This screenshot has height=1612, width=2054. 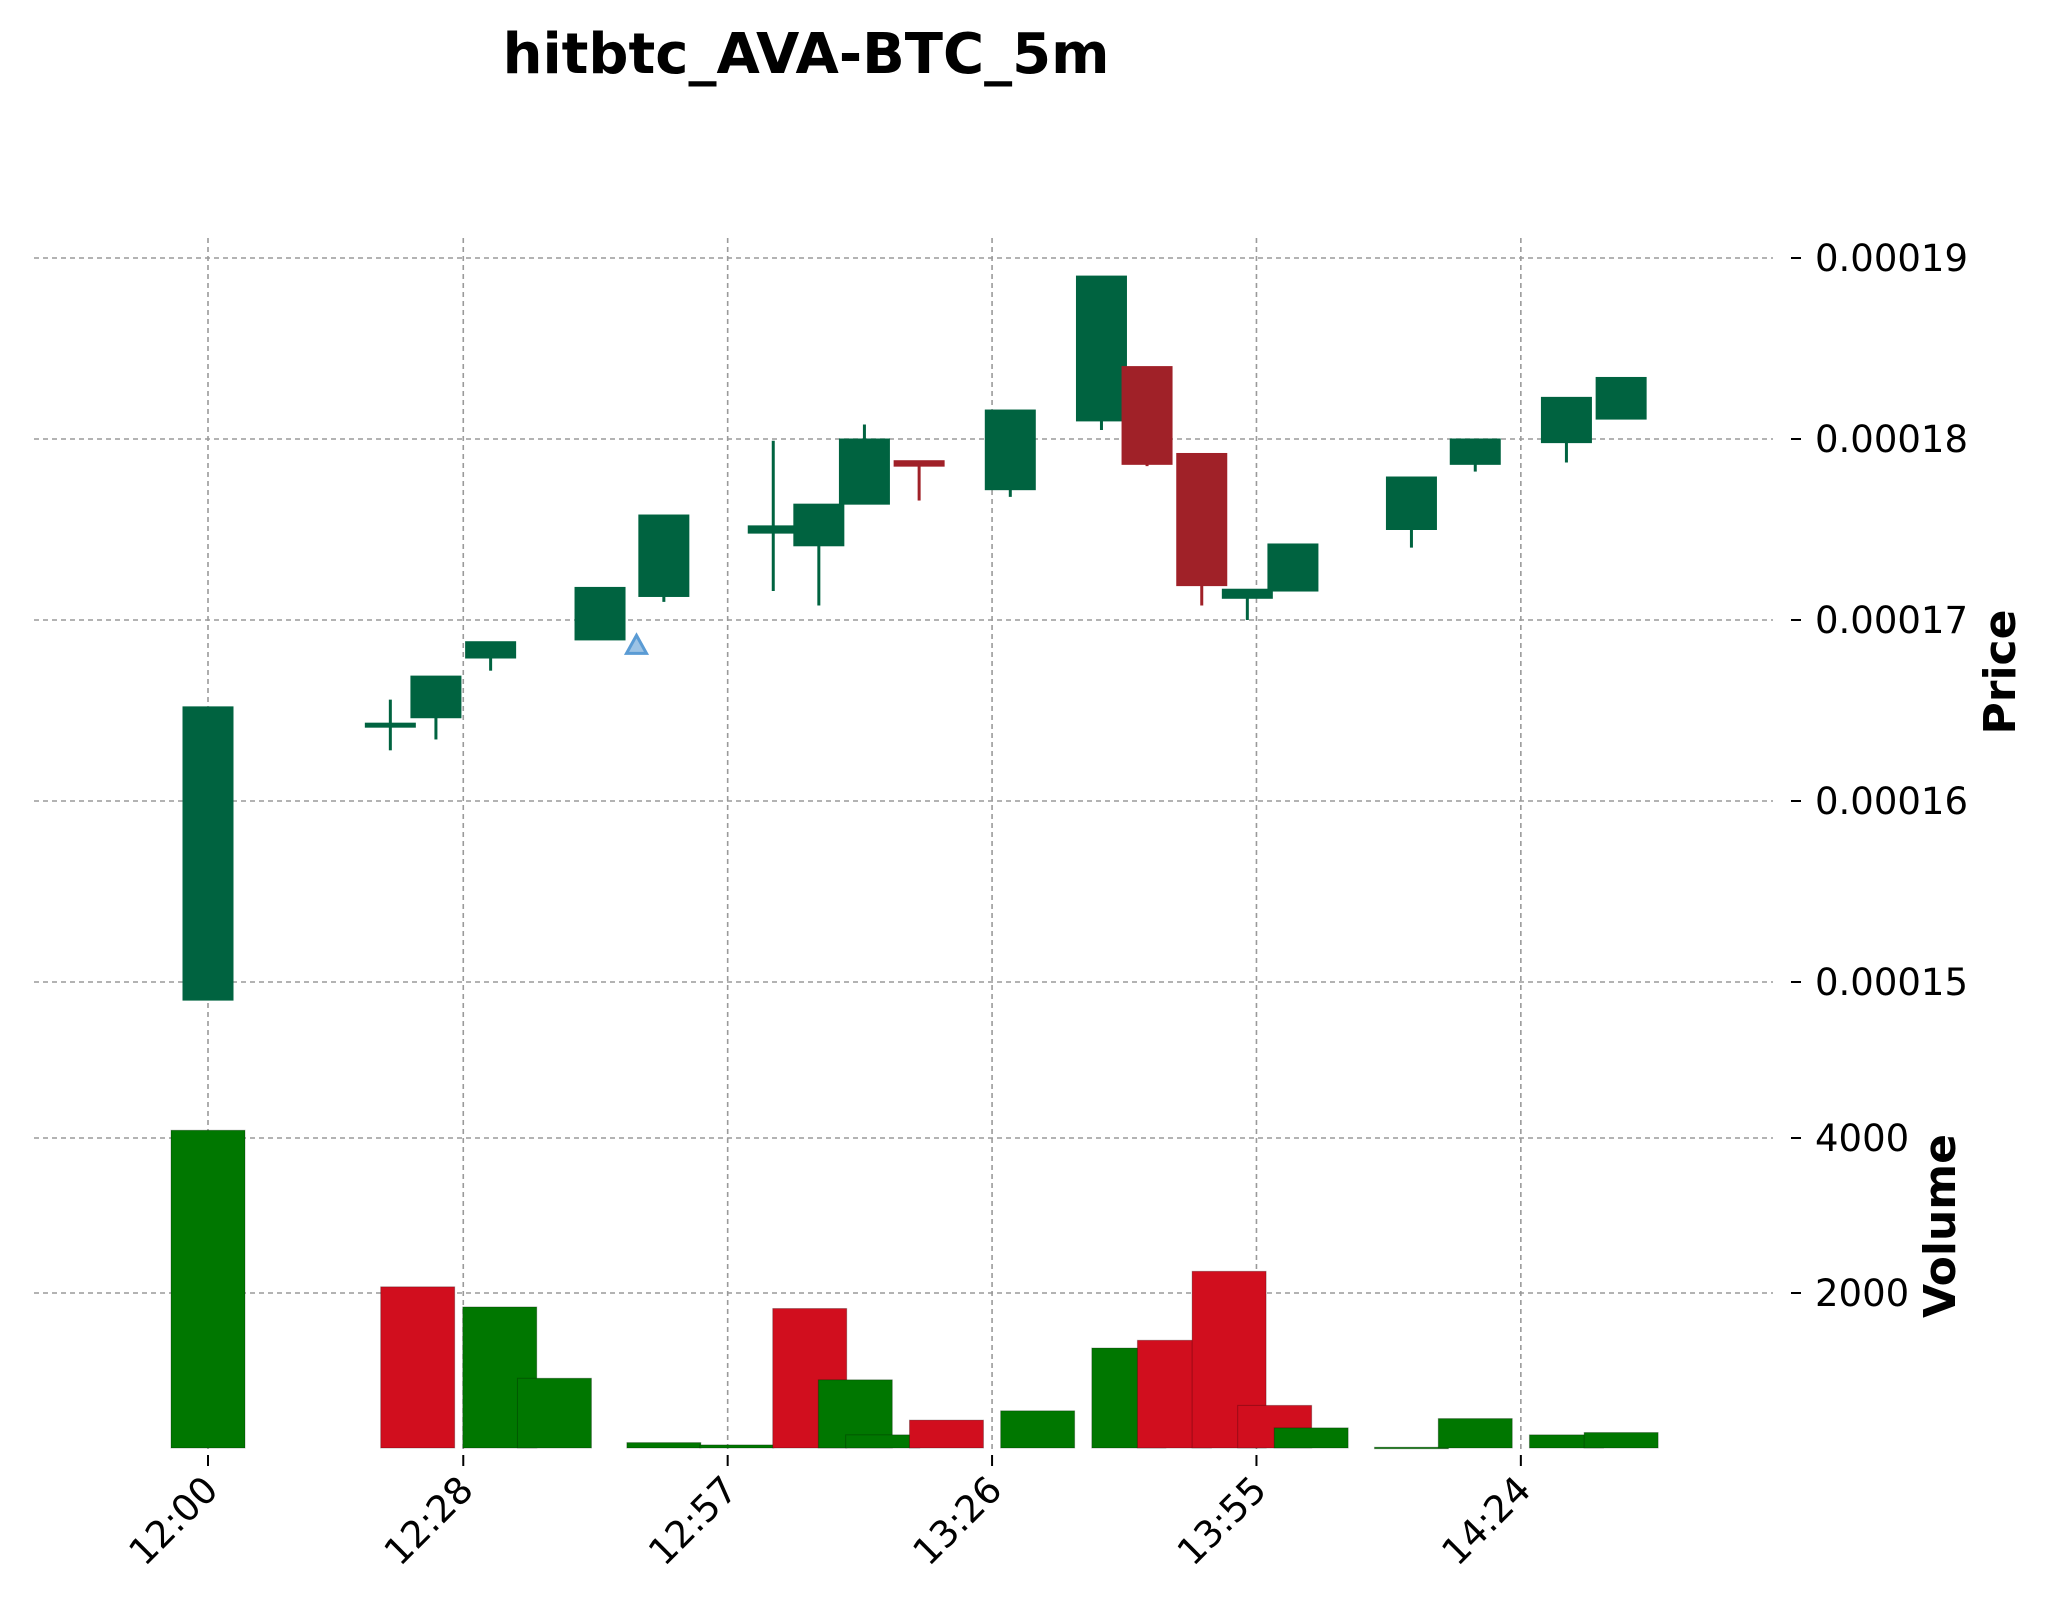 I want to click on price-axis-label: Price, so click(x=2000, y=672).